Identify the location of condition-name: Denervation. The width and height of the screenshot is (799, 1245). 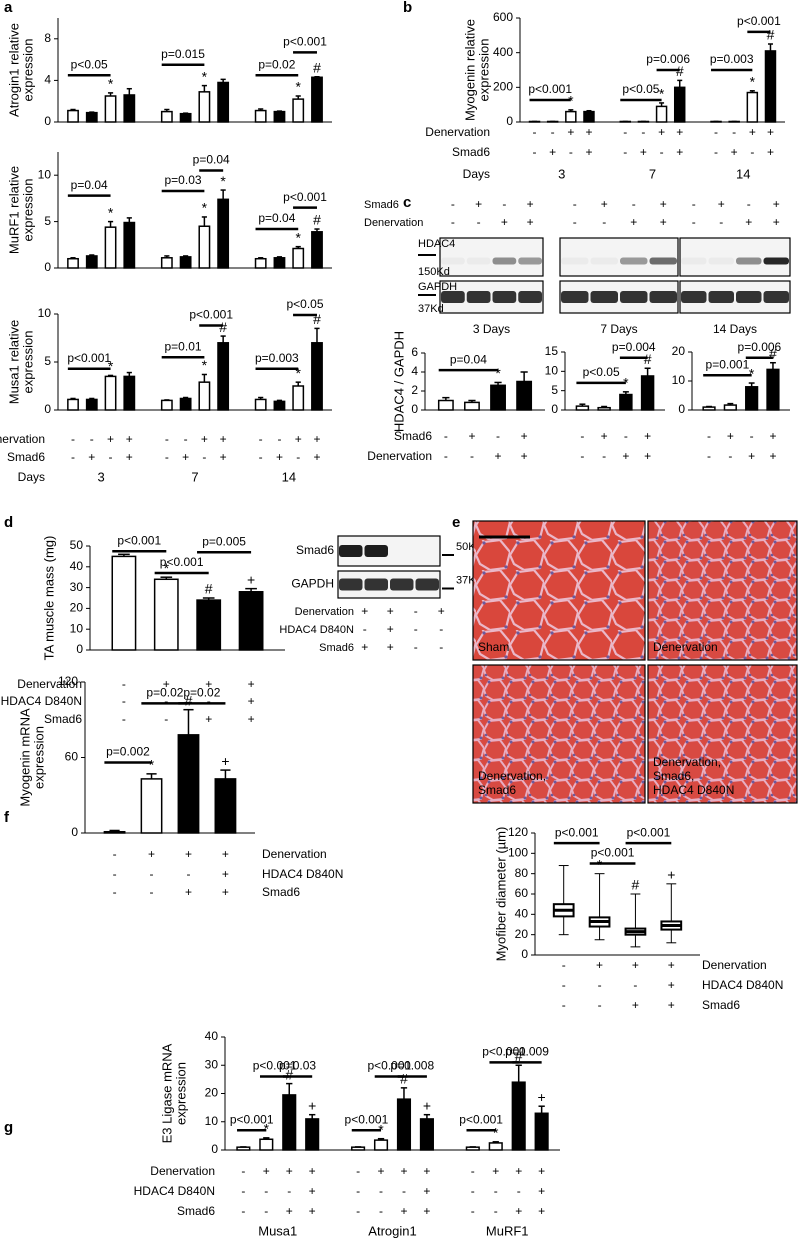
(734, 965).